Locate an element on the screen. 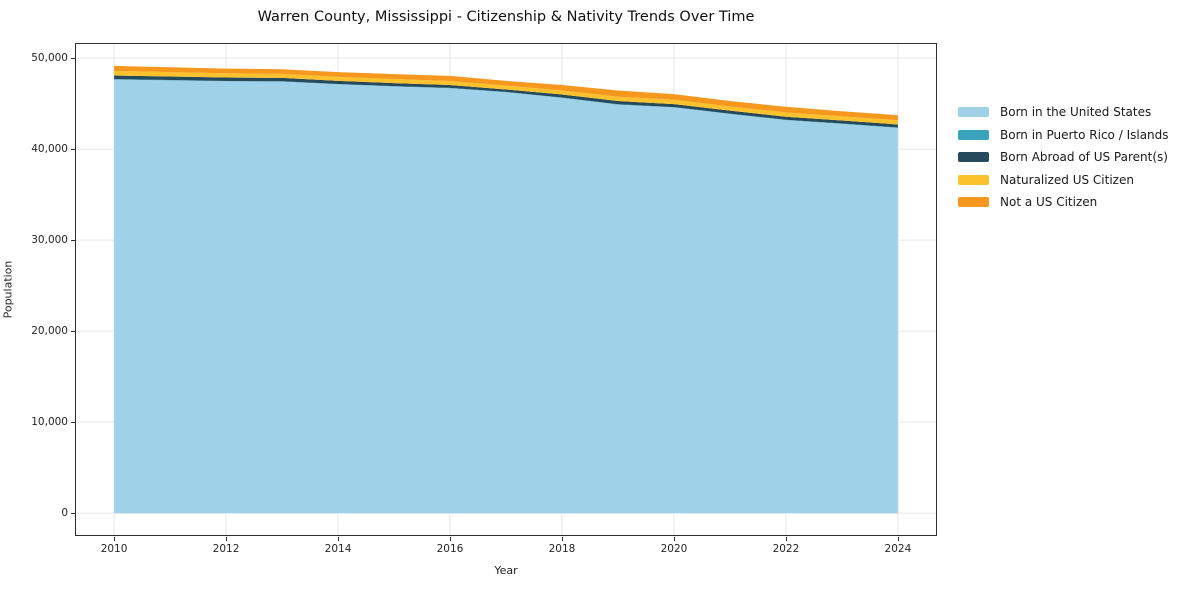  legend-item: Naturalized US Citizen is located at coordinates (1063, 180).